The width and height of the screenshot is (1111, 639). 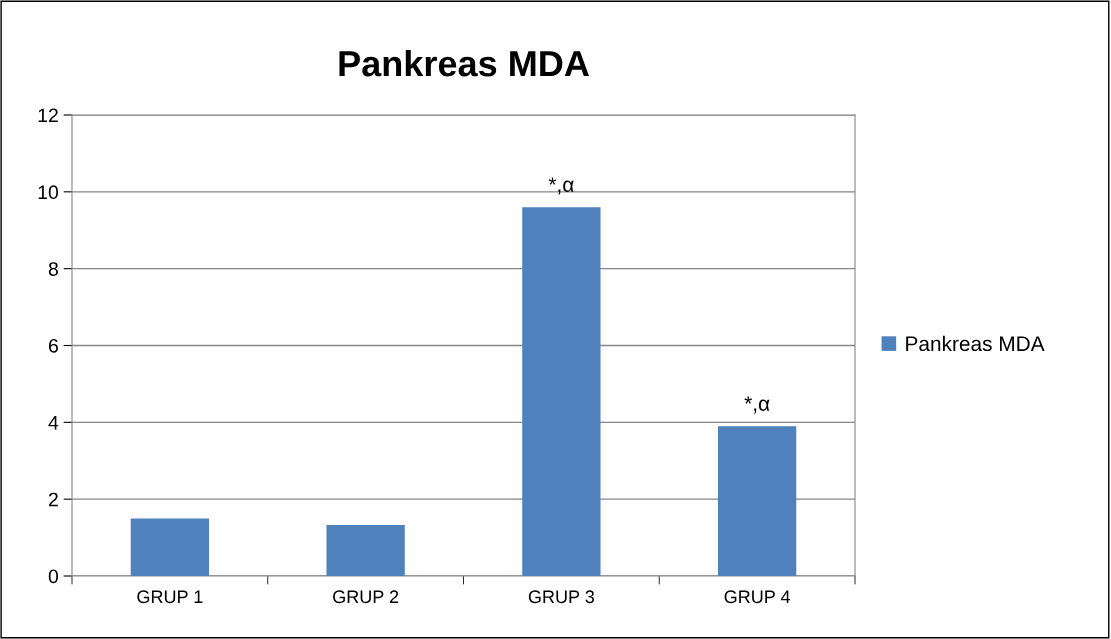 I want to click on legend-label: Pankreas MDA, so click(x=975, y=343).